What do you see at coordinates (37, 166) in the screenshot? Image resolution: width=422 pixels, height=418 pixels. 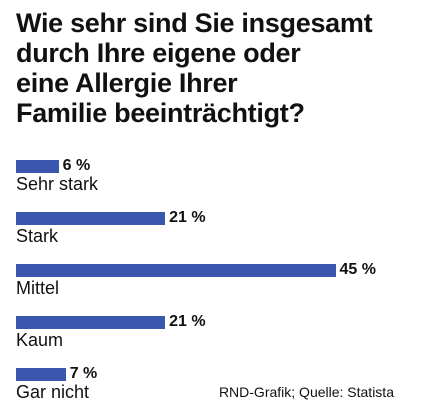 I see `bar-sehr-stark` at bounding box center [37, 166].